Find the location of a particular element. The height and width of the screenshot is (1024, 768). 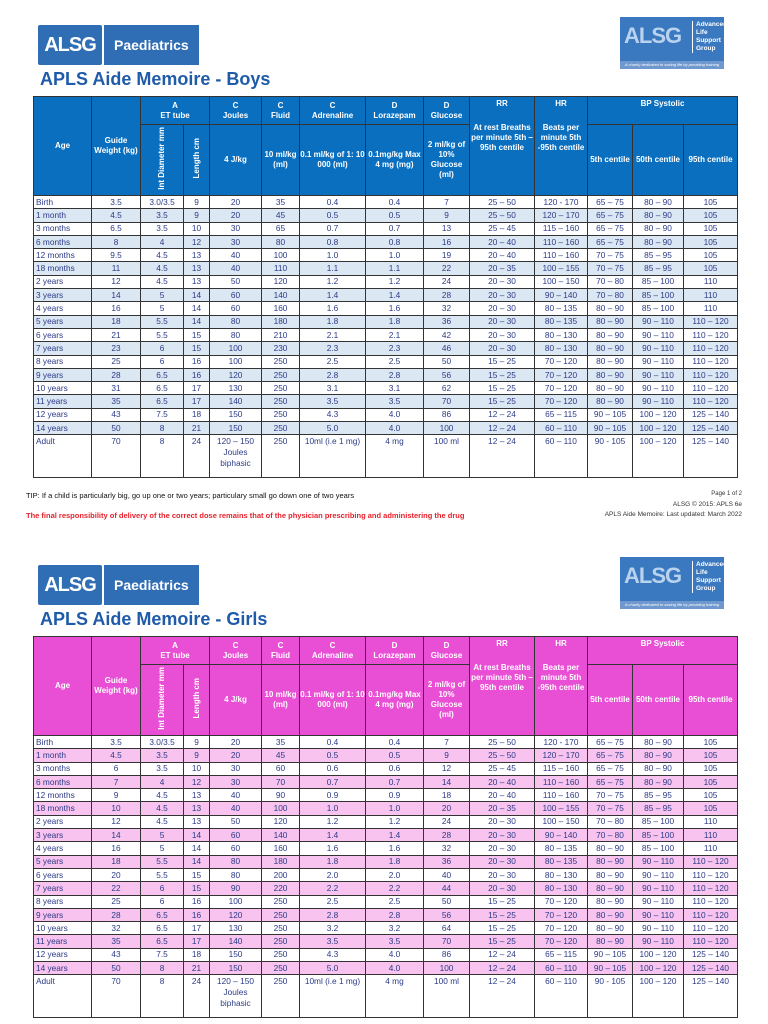

age-cell: Adult is located at coordinates (62, 996).